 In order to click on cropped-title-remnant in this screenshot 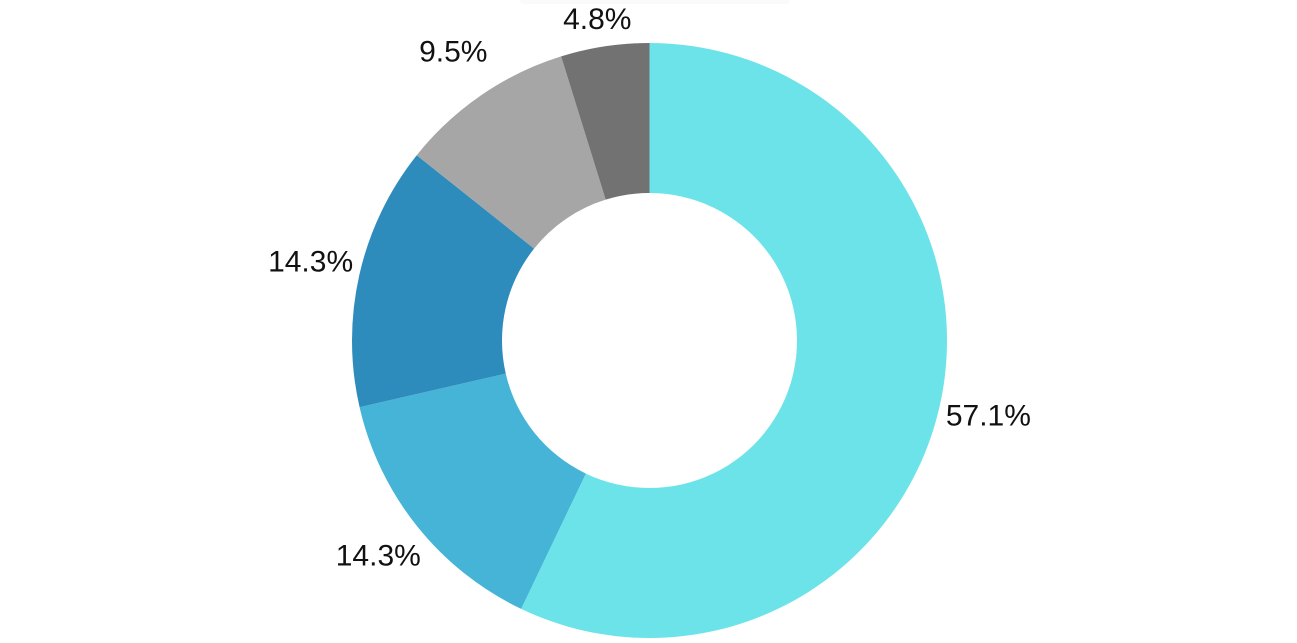, I will do `click(655, 2)`.